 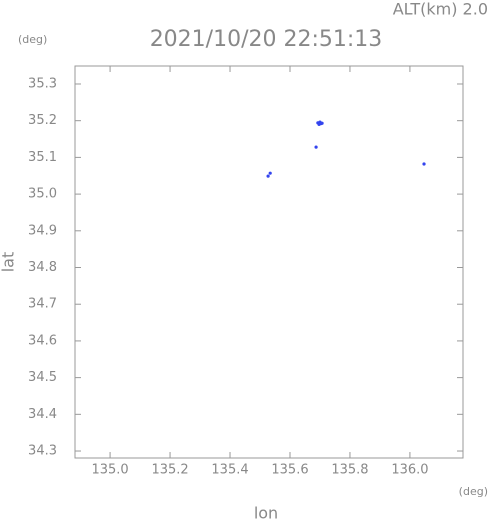 What do you see at coordinates (42, 230) in the screenshot?
I see `y-tick-label: 34.9` at bounding box center [42, 230].